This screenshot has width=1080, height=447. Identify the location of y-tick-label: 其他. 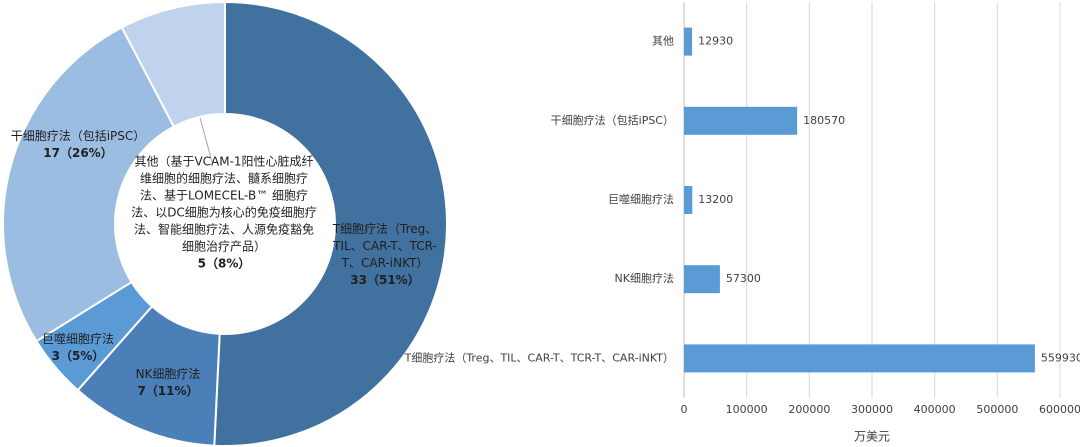
(663, 41).